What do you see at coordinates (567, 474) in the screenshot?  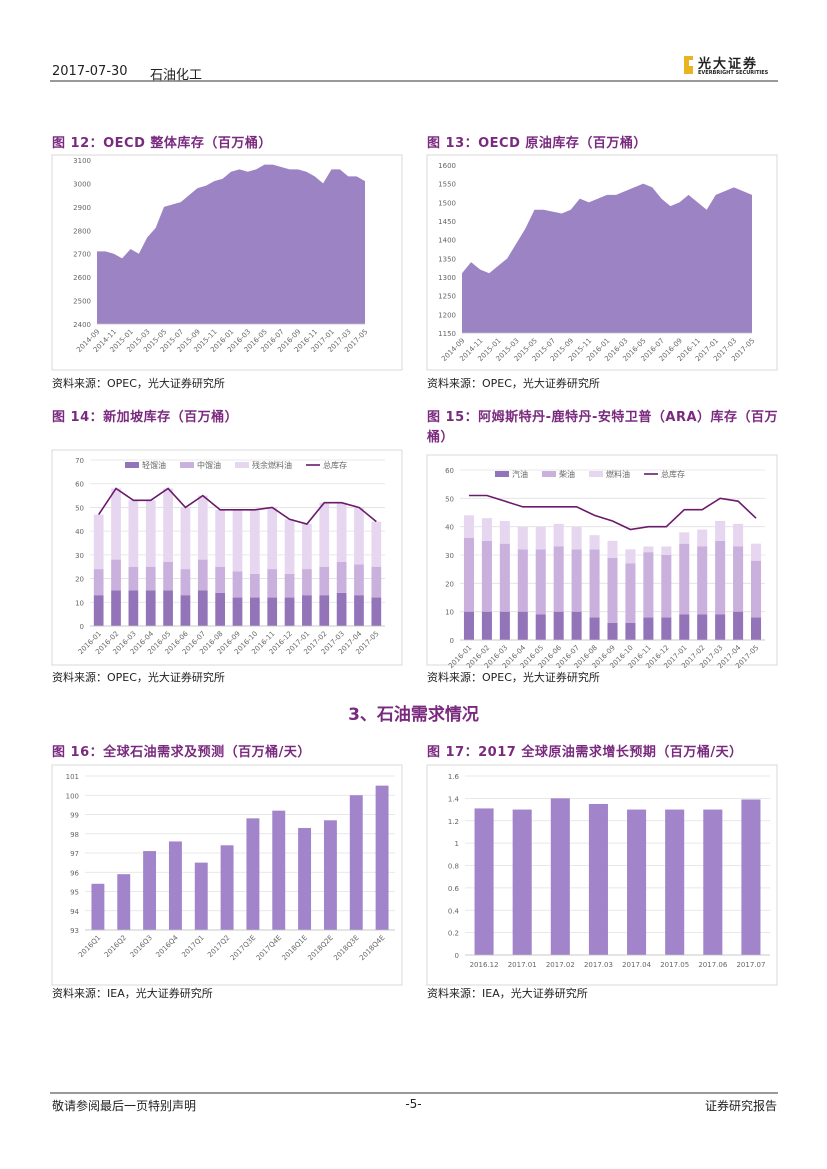 I see `legend-label: 柴油` at bounding box center [567, 474].